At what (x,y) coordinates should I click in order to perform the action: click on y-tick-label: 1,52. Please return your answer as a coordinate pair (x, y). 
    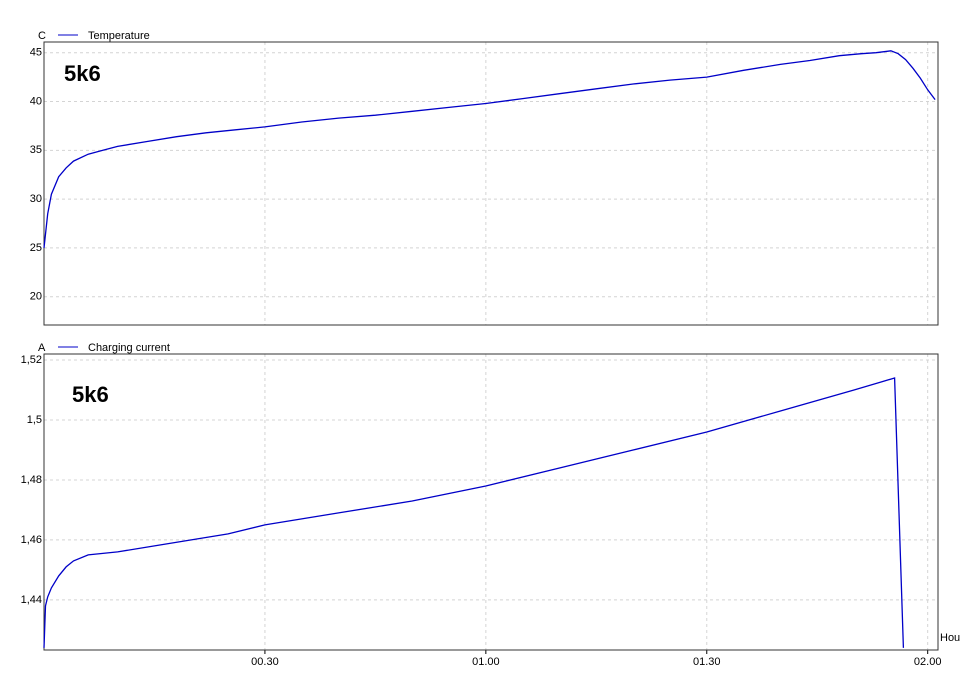
    Looking at the image, I should click on (31, 360).